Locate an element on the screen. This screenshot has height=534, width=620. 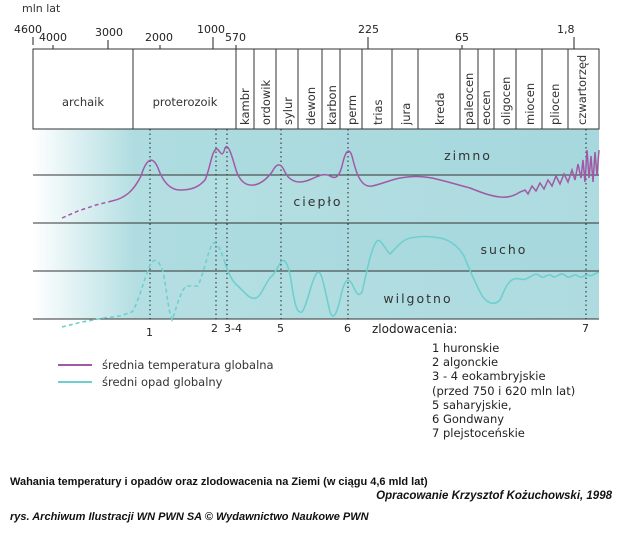
period-paleocen: paleocen is located at coordinates (469, 99).